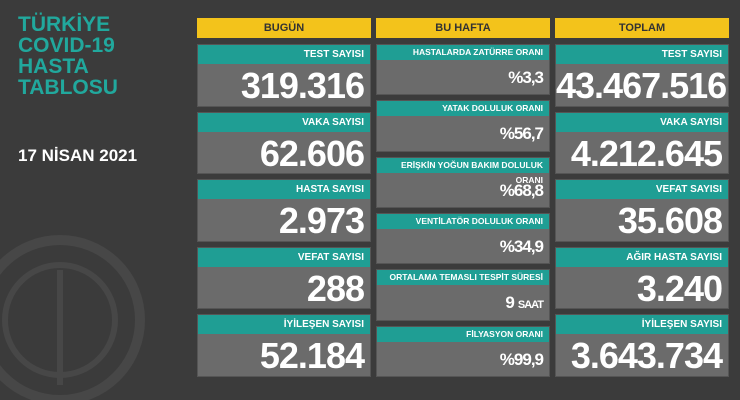 This screenshot has height=400, width=740. Describe the element at coordinates (646, 356) in the screenshot. I see `value-number: 3.643.734` at that location.